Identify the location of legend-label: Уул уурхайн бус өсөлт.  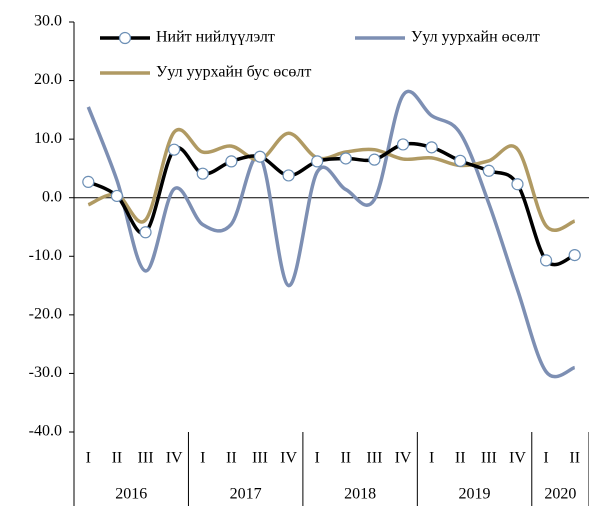
(233, 72).